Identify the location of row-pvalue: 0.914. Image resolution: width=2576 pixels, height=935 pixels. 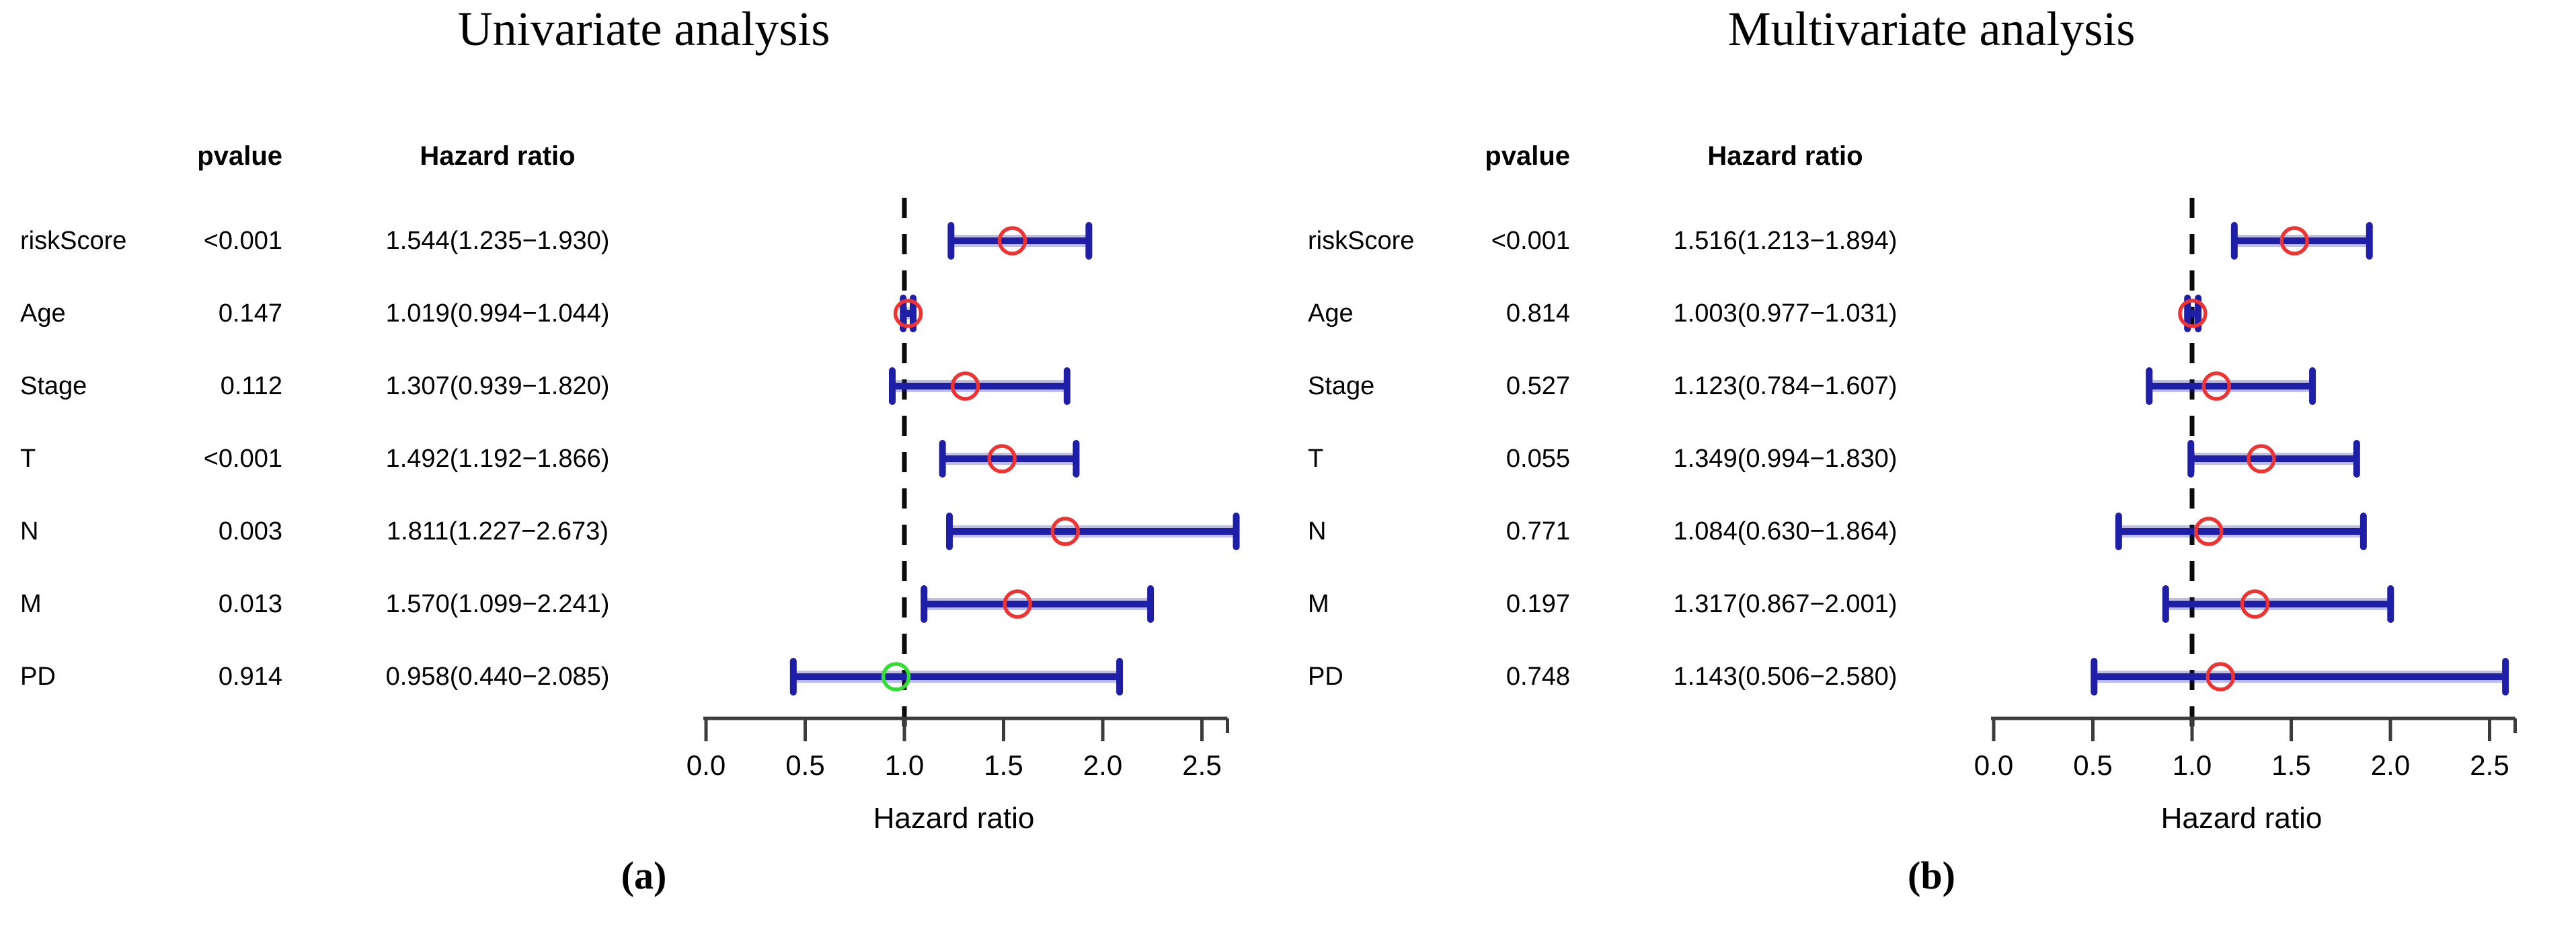
(250, 676).